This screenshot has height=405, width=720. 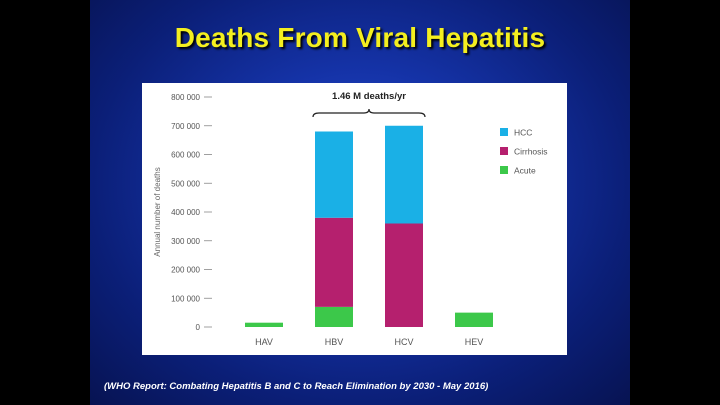 What do you see at coordinates (157, 211) in the screenshot?
I see `y-axis-label: Annual number of deaths` at bounding box center [157, 211].